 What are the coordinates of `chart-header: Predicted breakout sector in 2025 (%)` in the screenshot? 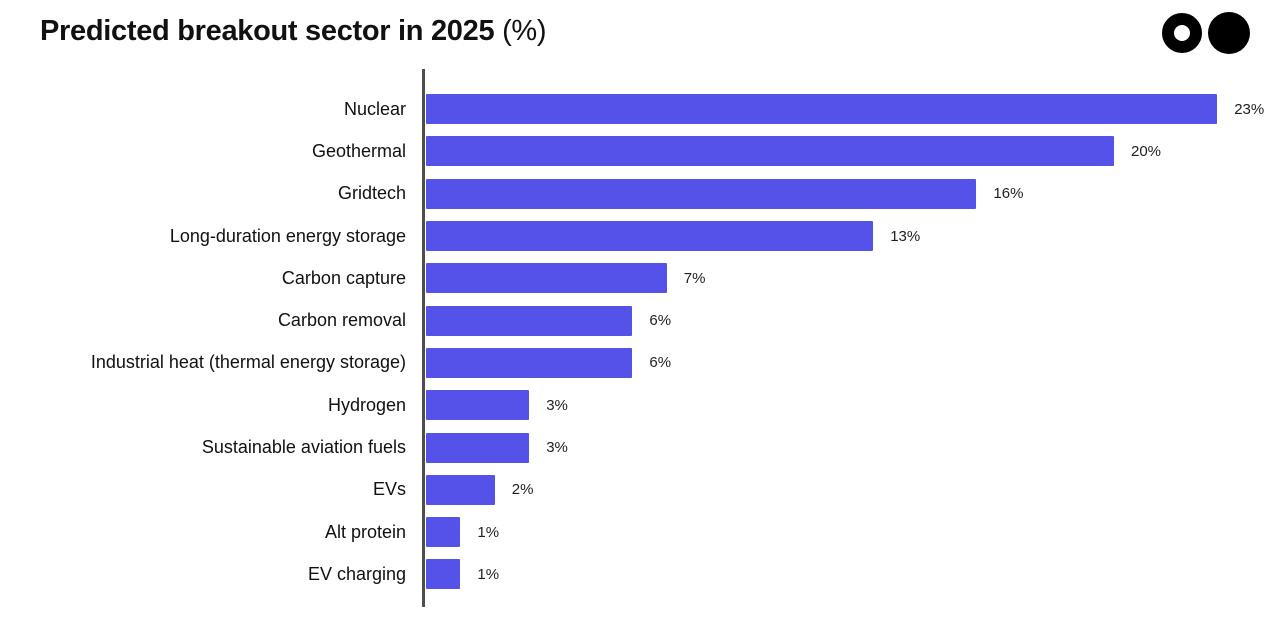 It's located at (642, 32).